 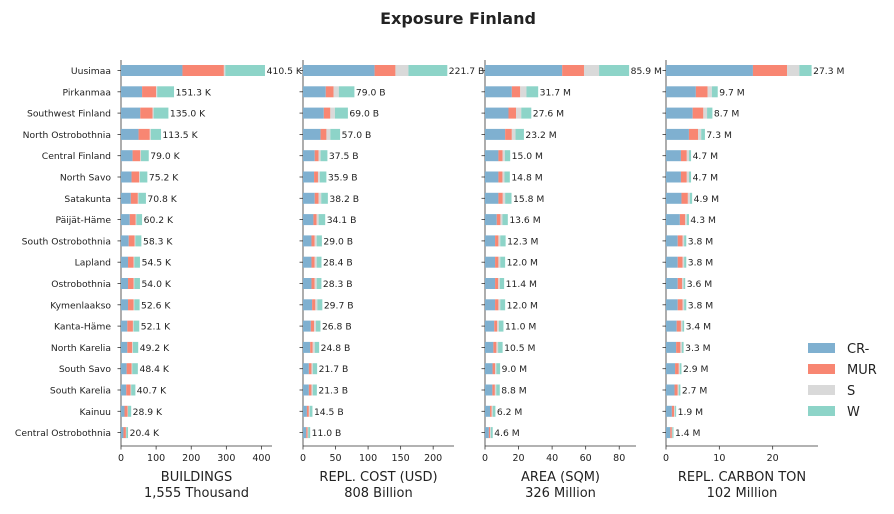 What do you see at coordinates (490, 262) in the screenshot?
I see `bar-3-lapland-cr` at bounding box center [490, 262].